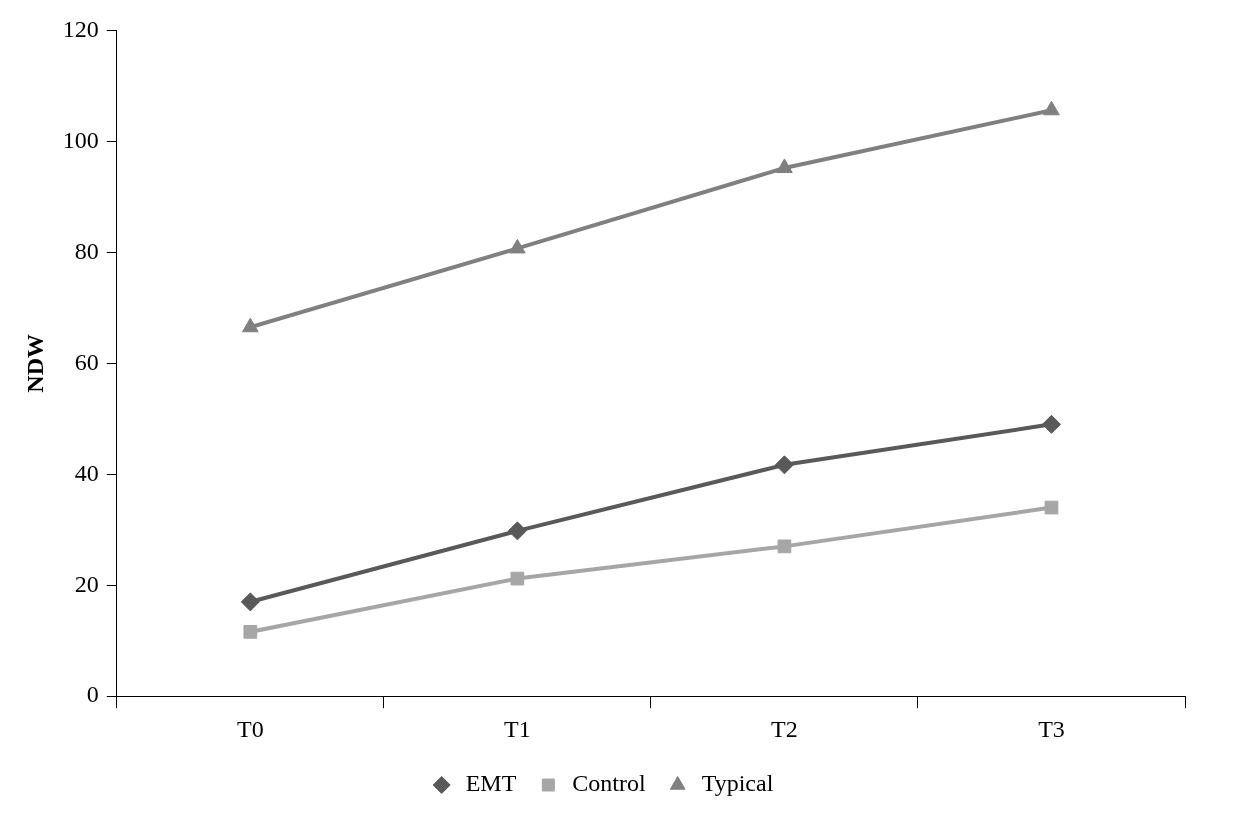  Describe the element at coordinates (80, 139) in the screenshot. I see `y-tick-label: 100` at that location.